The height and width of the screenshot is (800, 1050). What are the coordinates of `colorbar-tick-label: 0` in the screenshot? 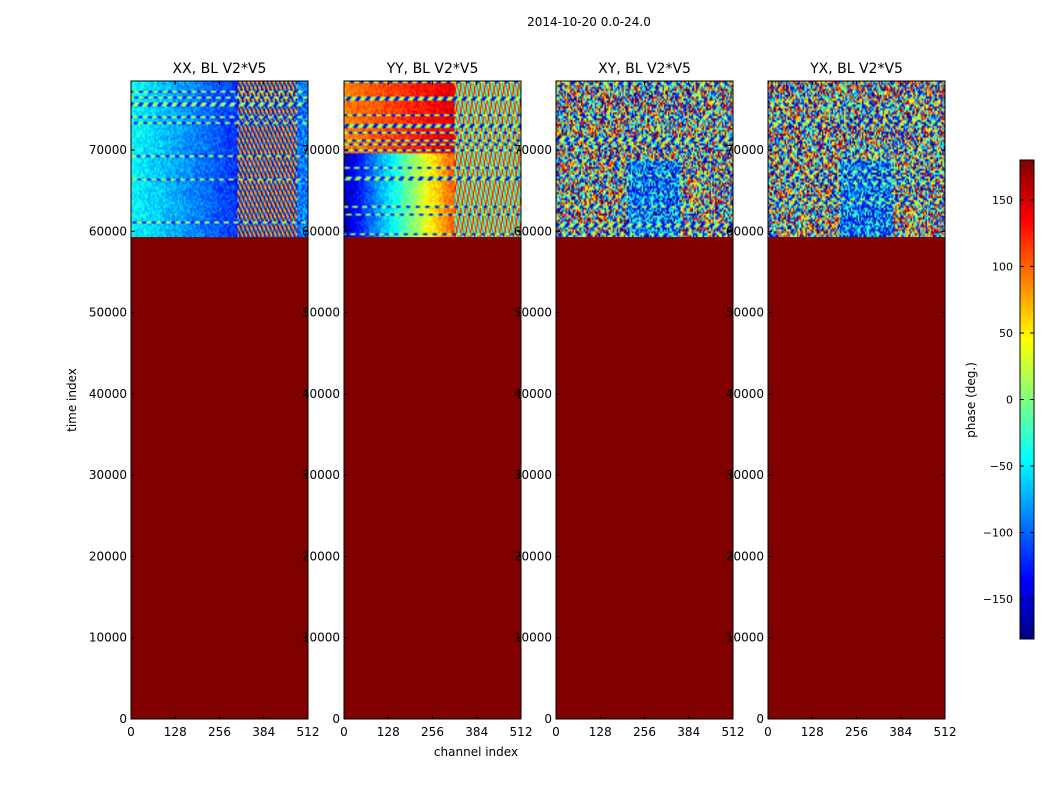 It's located at (1009, 400).